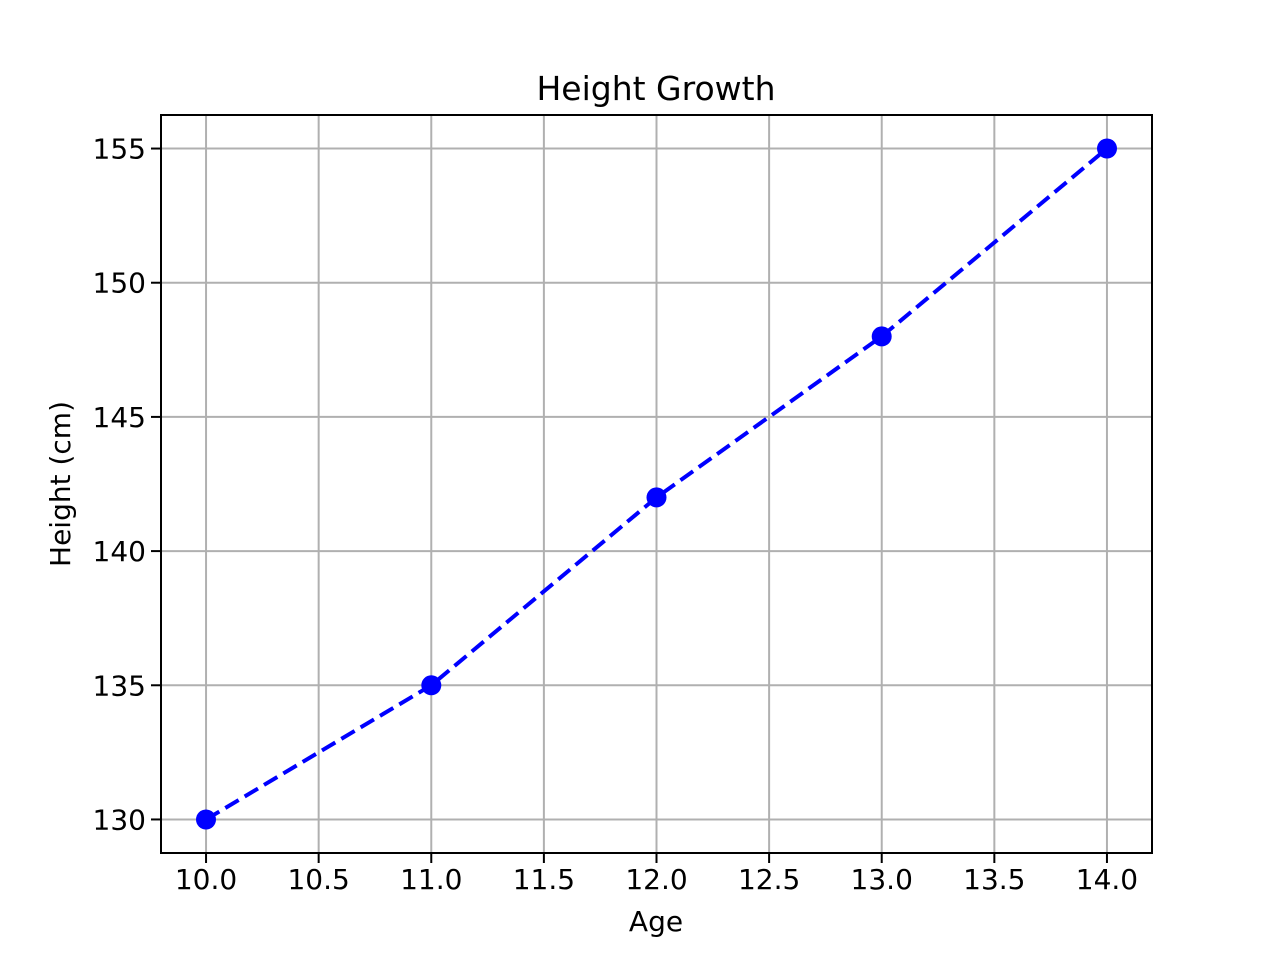 Image resolution: width=1280 pixels, height=964 pixels. What do you see at coordinates (119, 819) in the screenshot?
I see `y-tick-label: 130` at bounding box center [119, 819].